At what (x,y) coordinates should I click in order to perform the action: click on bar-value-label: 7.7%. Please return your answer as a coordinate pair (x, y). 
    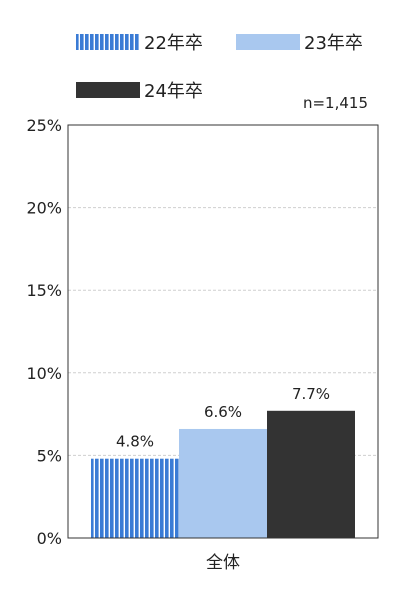
    Looking at the image, I should click on (311, 394).